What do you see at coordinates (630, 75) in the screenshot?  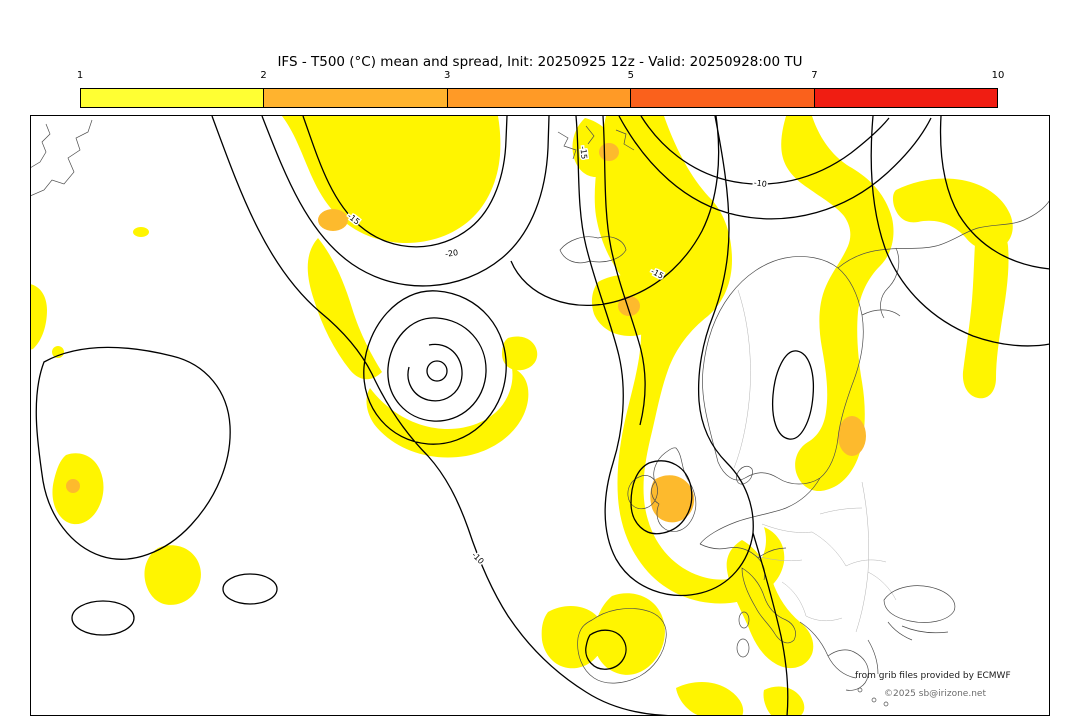 I see `colorbar-tick-label: 5` at bounding box center [630, 75].